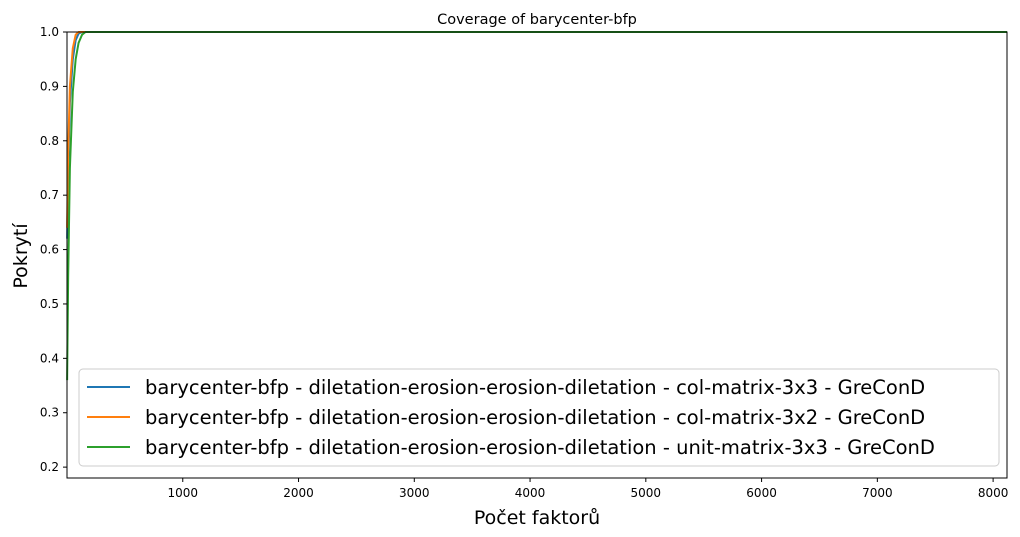  Describe the element at coordinates (537, 518) in the screenshot. I see `x-axis-label: Počet faktorů` at that location.